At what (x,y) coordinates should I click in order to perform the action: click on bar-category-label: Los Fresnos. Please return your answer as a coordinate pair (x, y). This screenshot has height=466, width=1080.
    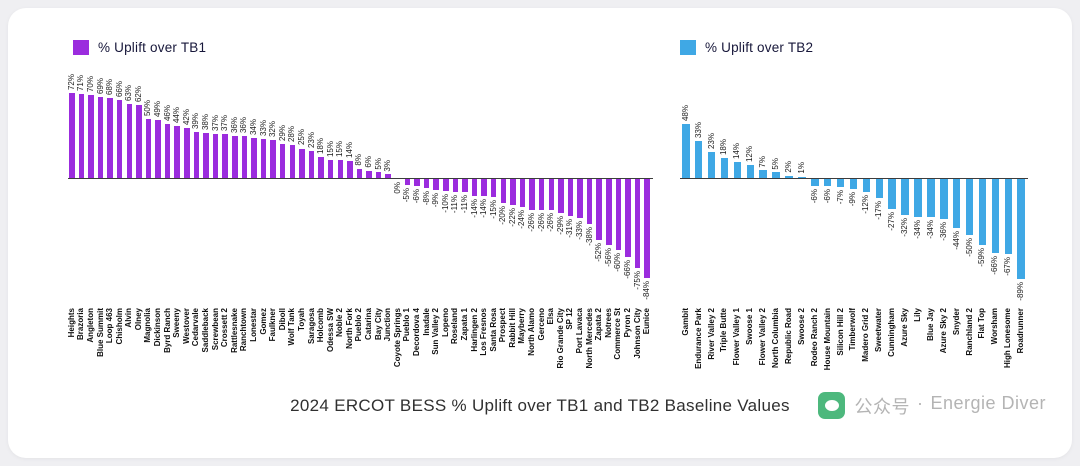
    Looking at the image, I should click on (484, 332).